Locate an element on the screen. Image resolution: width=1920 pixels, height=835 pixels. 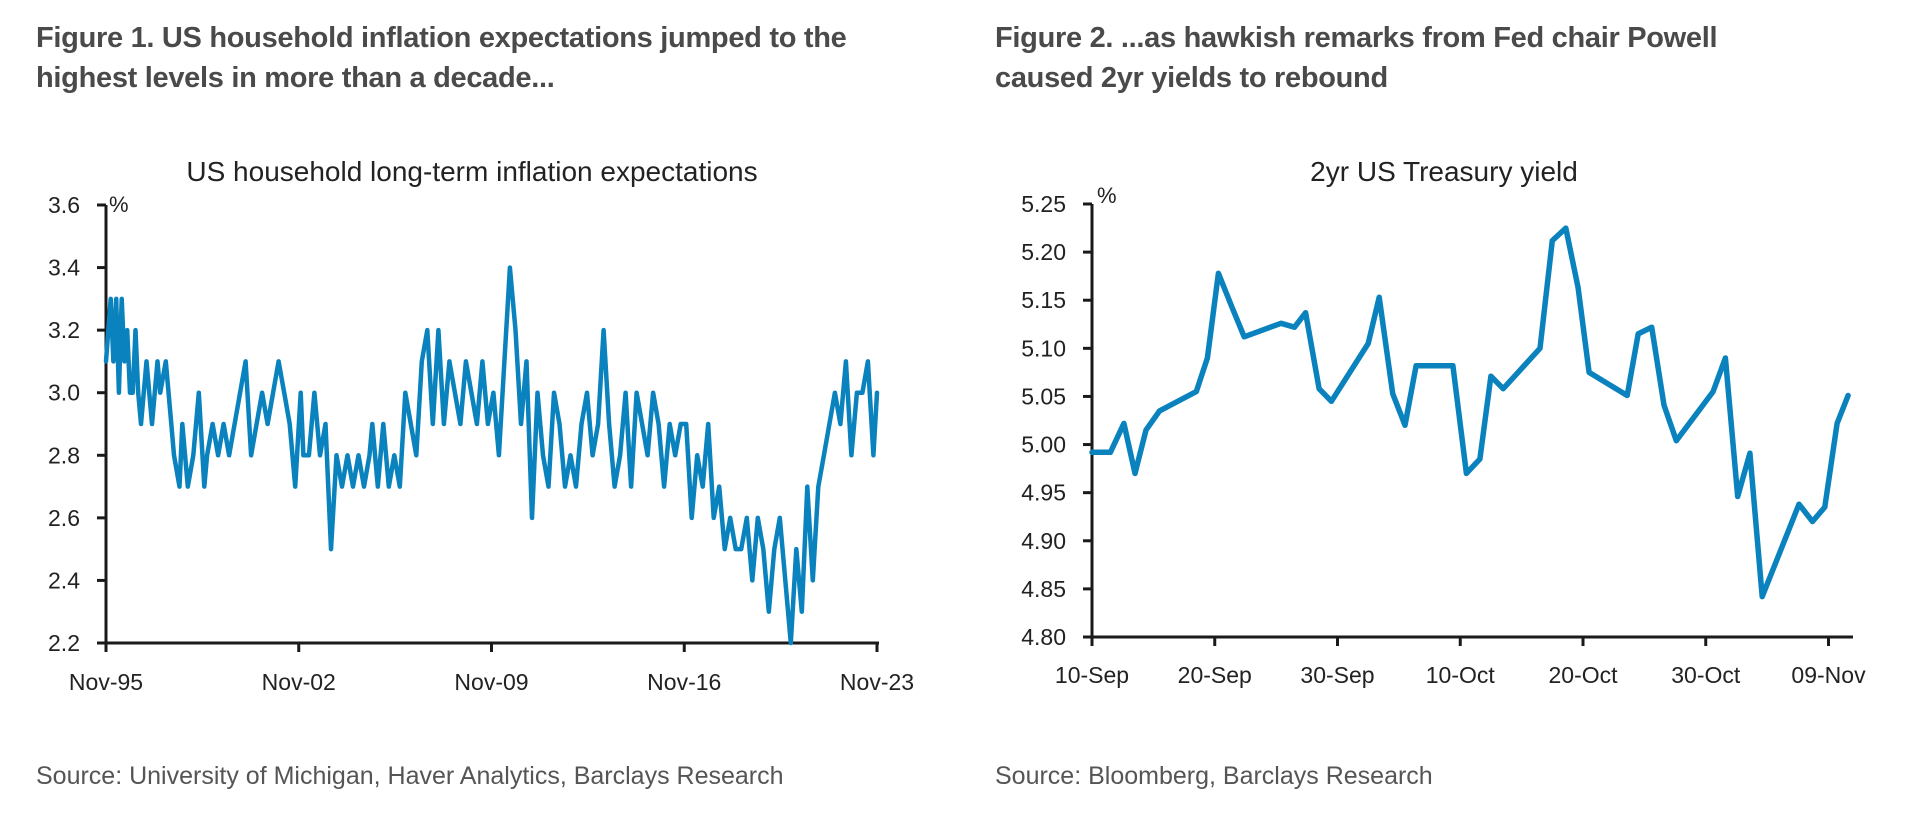
y-tick-label: 2.6 is located at coordinates (64, 518).